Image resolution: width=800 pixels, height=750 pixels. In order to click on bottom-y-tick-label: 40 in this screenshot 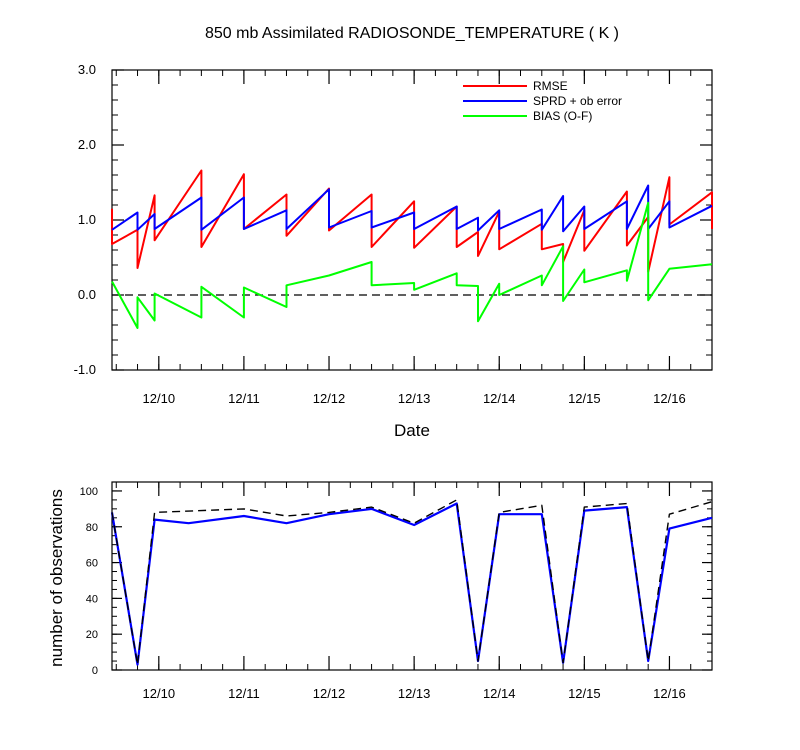, I will do `click(92, 599)`.